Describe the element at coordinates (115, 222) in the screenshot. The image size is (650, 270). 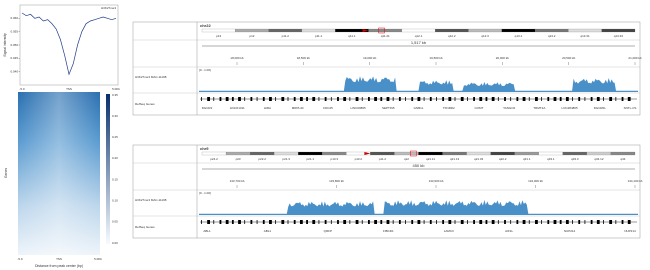
I see `colorbar-tick: 0.05` at that location.